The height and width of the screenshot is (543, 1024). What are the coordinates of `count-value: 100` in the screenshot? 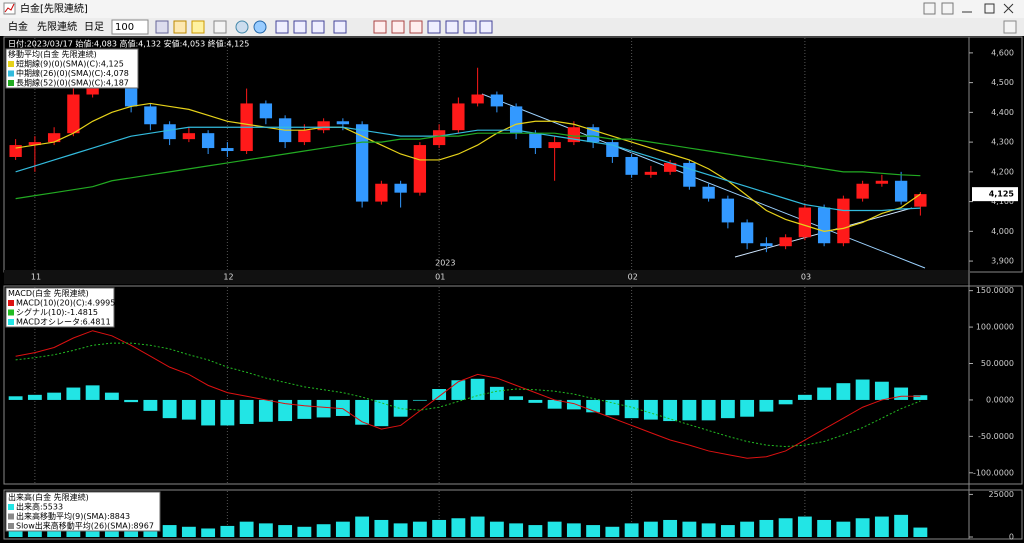 It's located at (124, 27).